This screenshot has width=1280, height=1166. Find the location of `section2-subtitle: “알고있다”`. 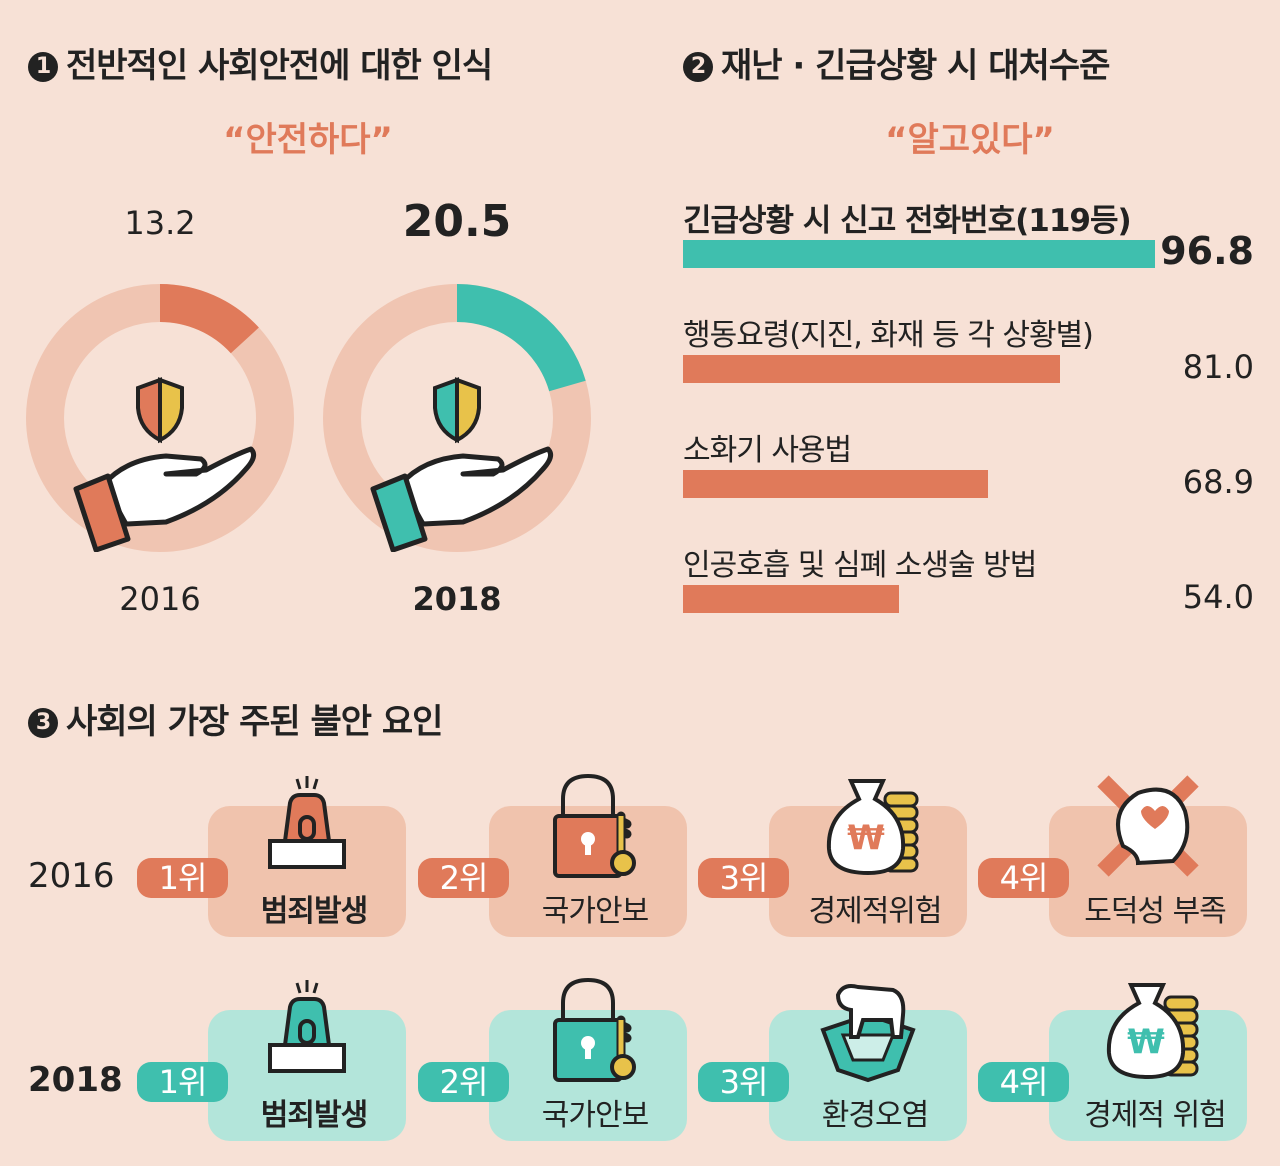

section2-subtitle: “알고있다” is located at coordinates (970, 140).